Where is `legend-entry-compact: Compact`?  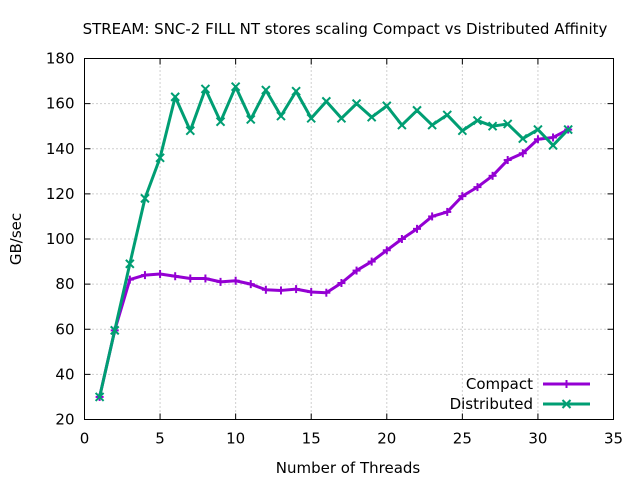
legend-entry-compact: Compact is located at coordinates (528, 384).